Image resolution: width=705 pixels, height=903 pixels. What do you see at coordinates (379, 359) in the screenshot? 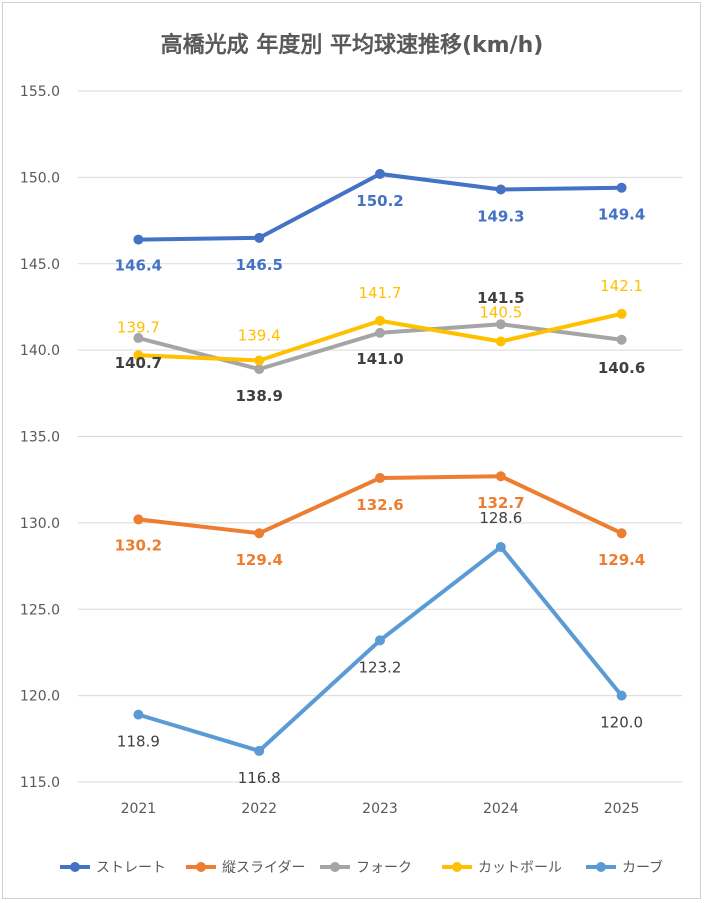
I see `data-label: 141.0` at bounding box center [379, 359].